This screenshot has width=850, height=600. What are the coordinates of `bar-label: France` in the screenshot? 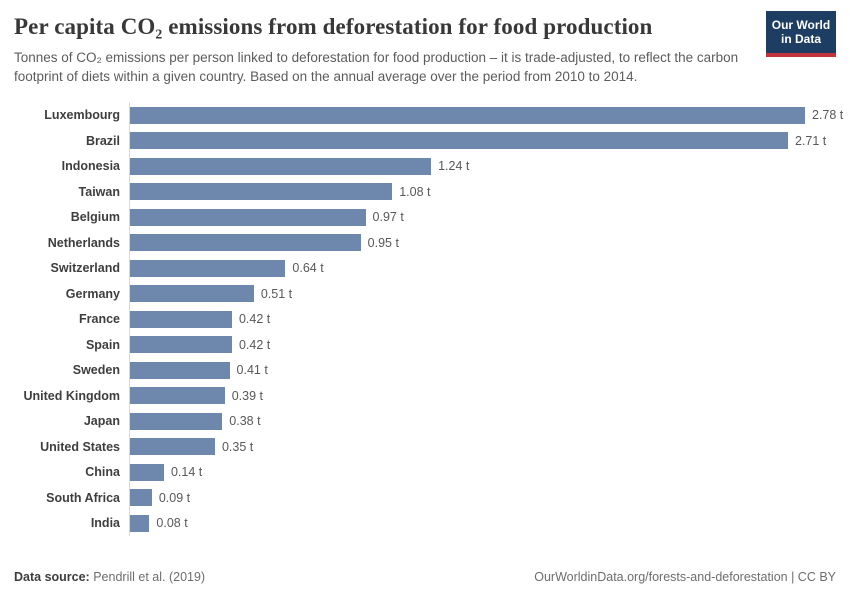 It's located at (99, 319).